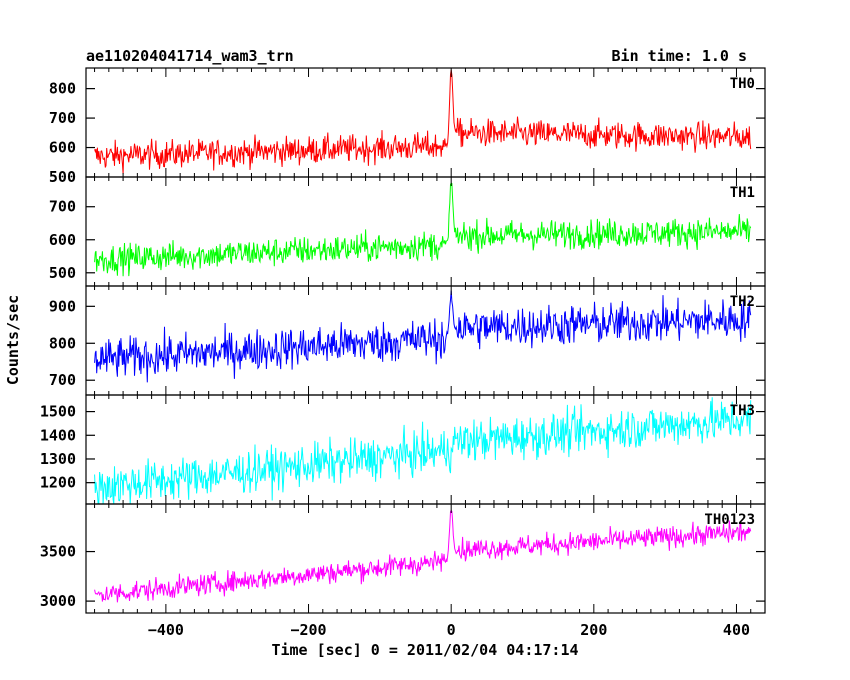 This screenshot has width=850, height=680. Describe the element at coordinates (58, 412) in the screenshot. I see `y-tick-label: 1500` at that location.